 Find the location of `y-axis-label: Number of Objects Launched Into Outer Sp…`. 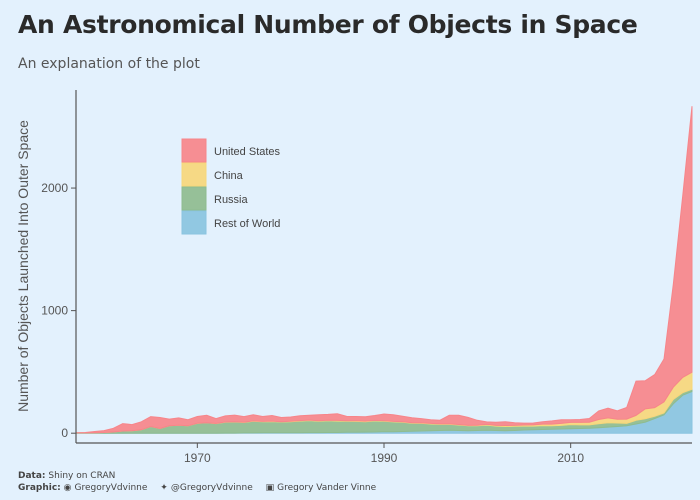

y-axis-label: Number of Objects Launched Into Outer Sp… is located at coordinates (23, 266).